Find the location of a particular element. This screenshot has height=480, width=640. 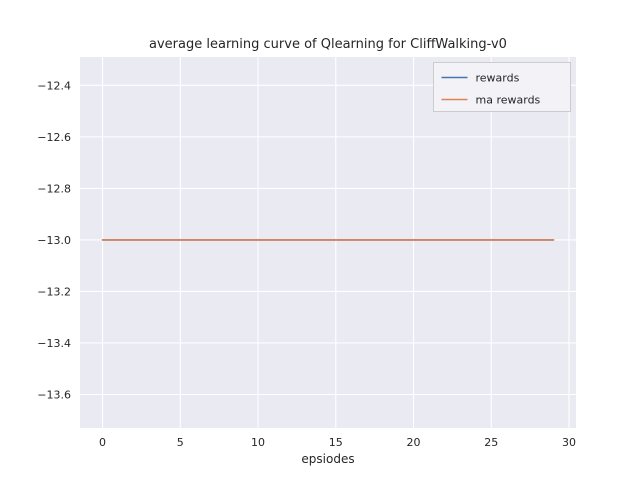

y-tick-label: −13.6 is located at coordinates (54, 395).